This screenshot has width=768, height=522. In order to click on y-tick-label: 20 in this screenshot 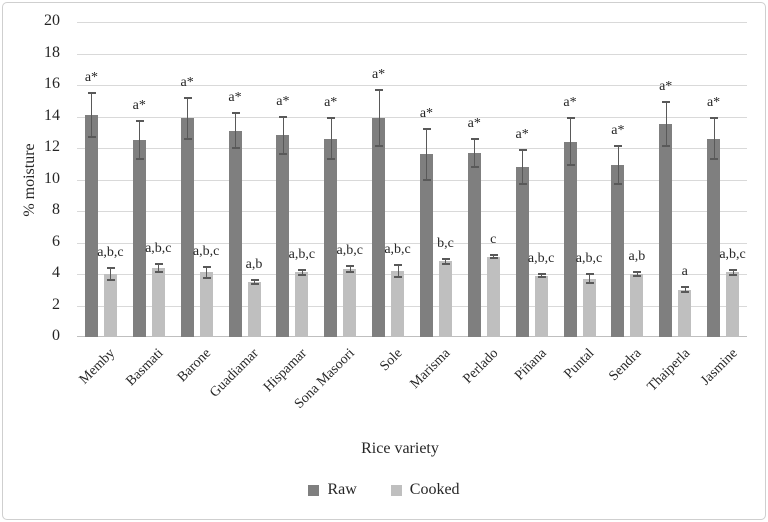, I will do `click(52, 20)`.